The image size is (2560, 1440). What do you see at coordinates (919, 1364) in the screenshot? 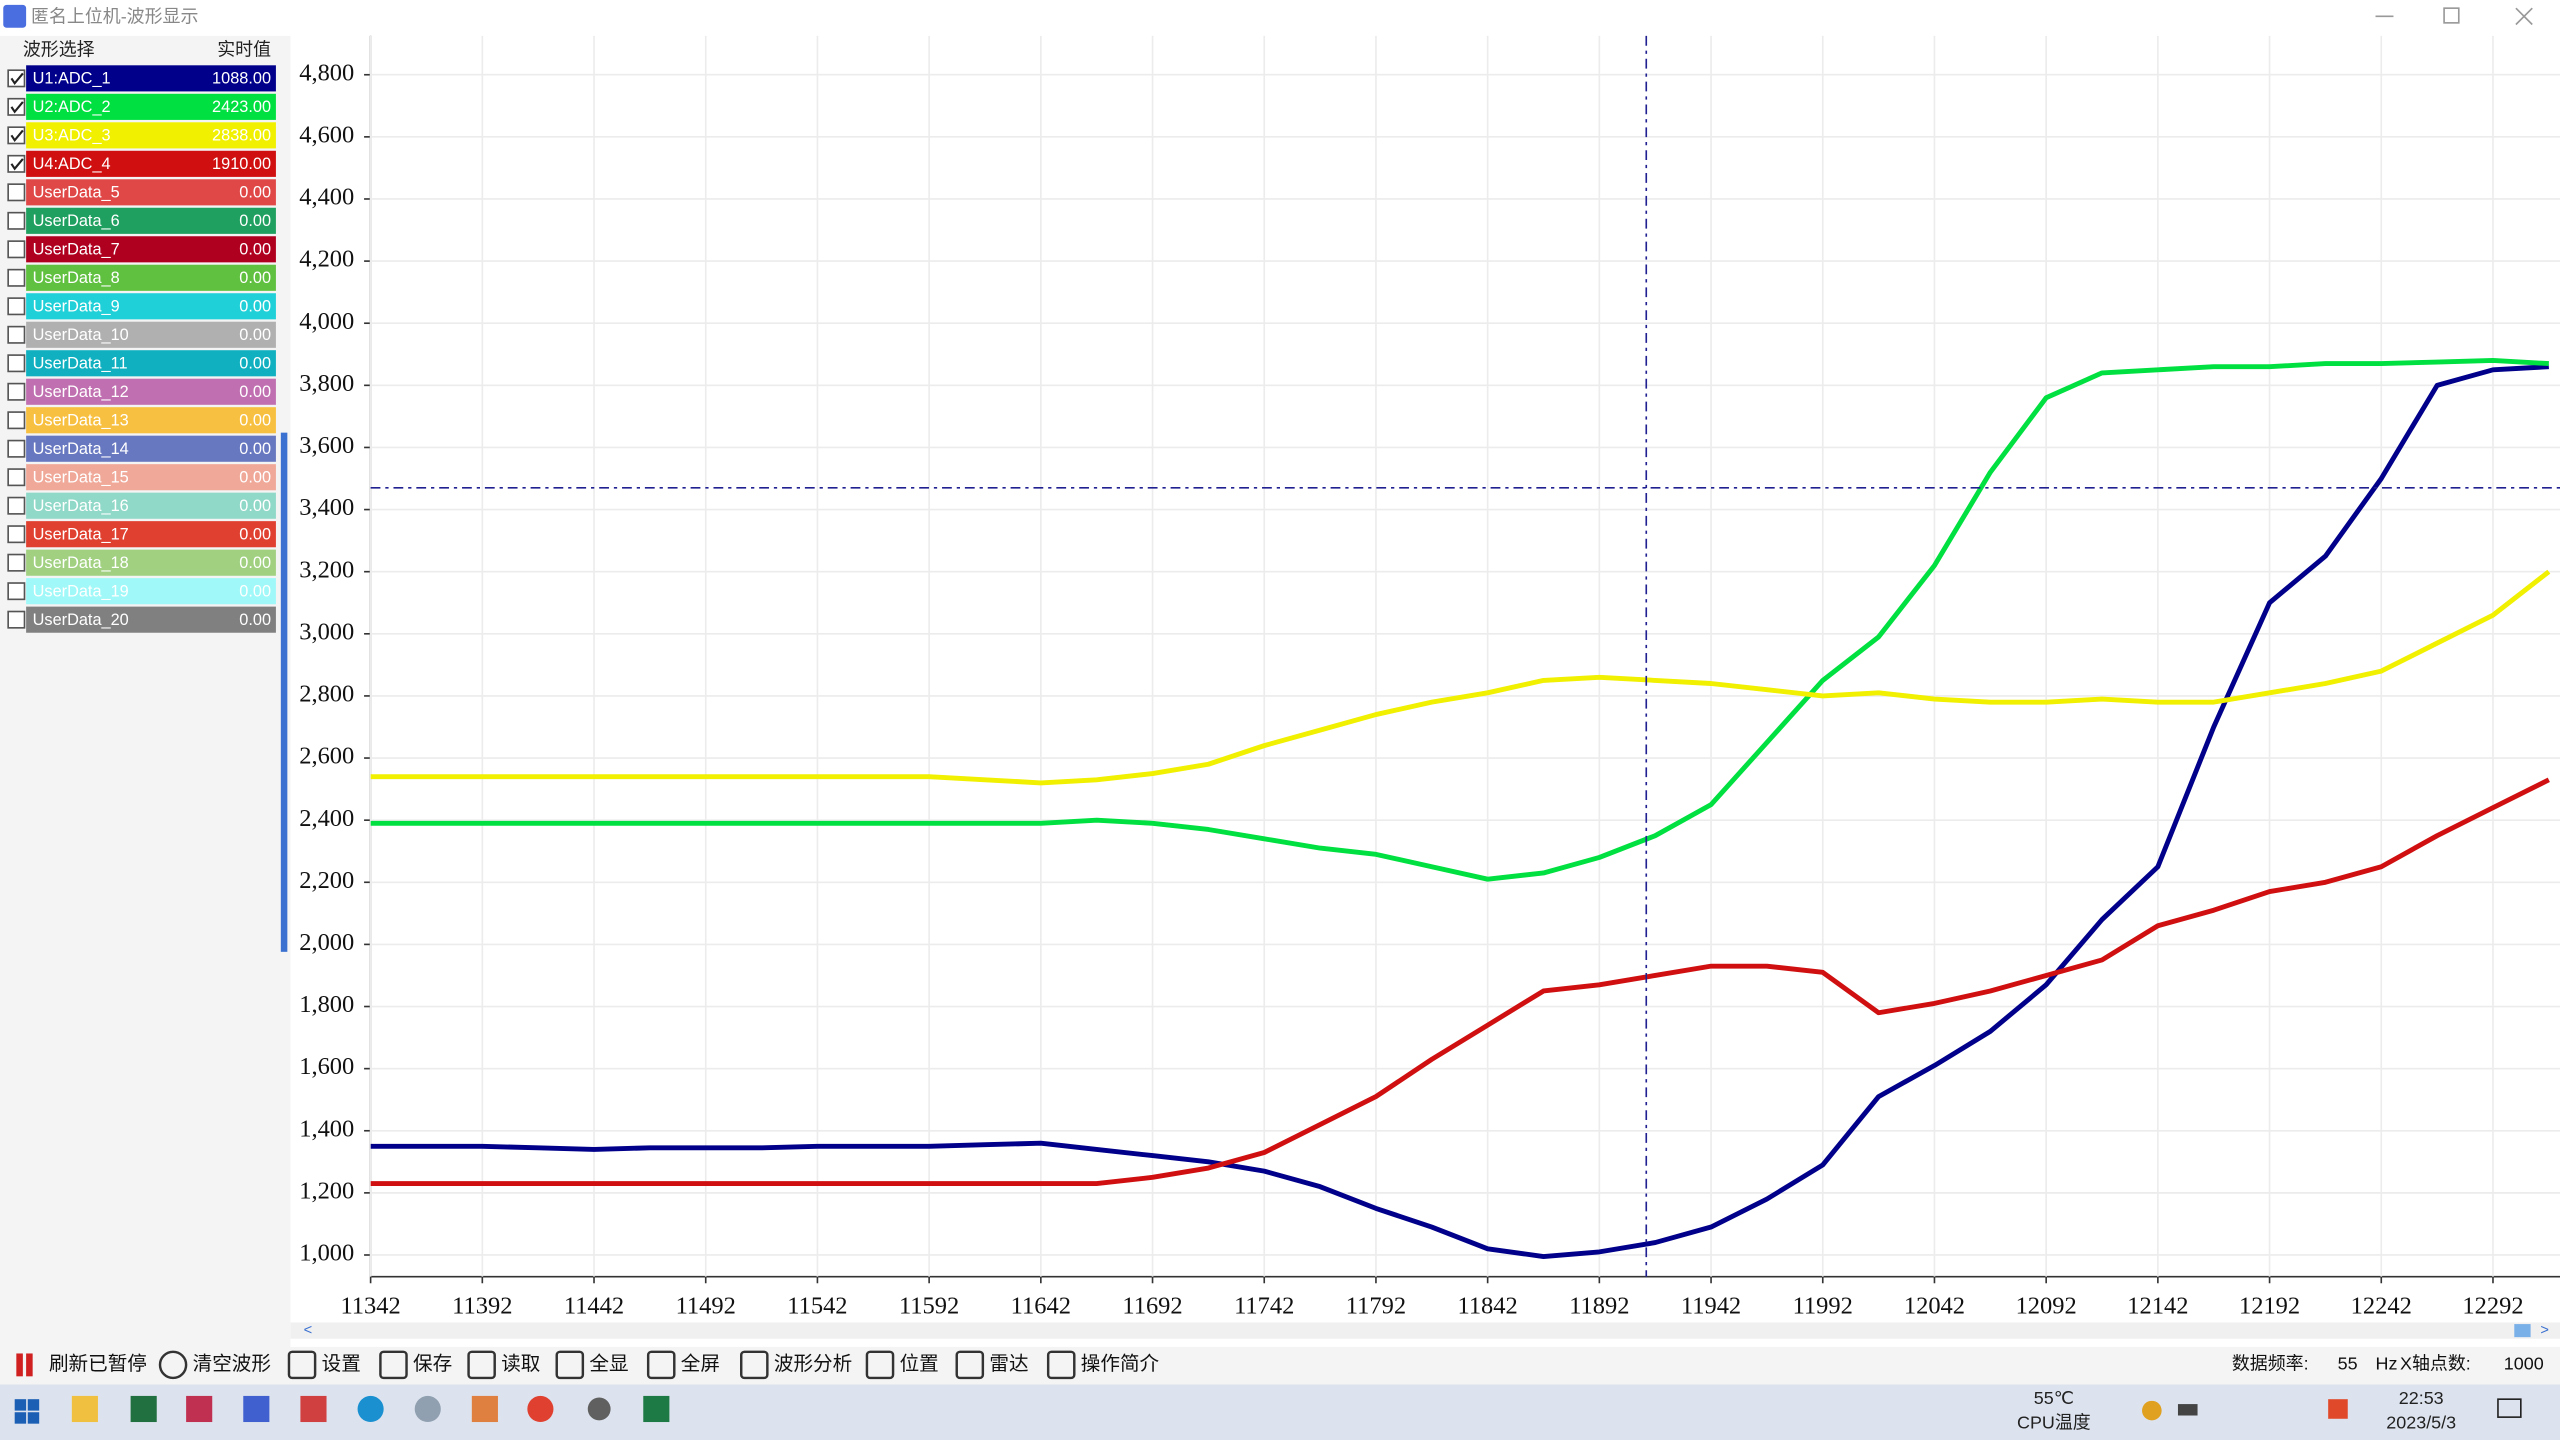
I see `tool-button: 位置` at bounding box center [919, 1364].